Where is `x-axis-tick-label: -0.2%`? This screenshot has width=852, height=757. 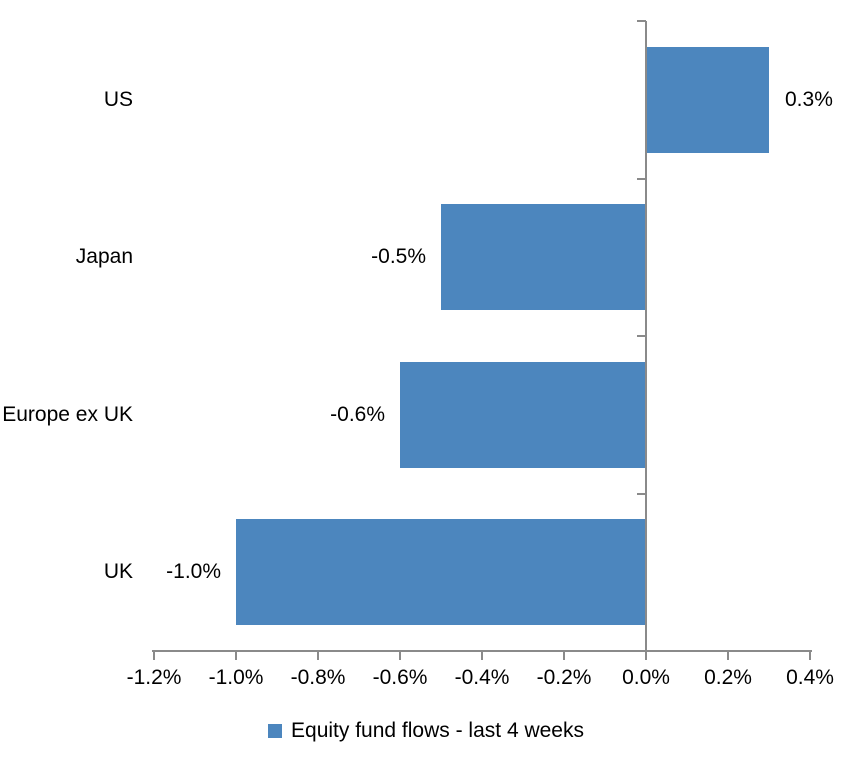 x-axis-tick-label: -0.2% is located at coordinates (564, 677).